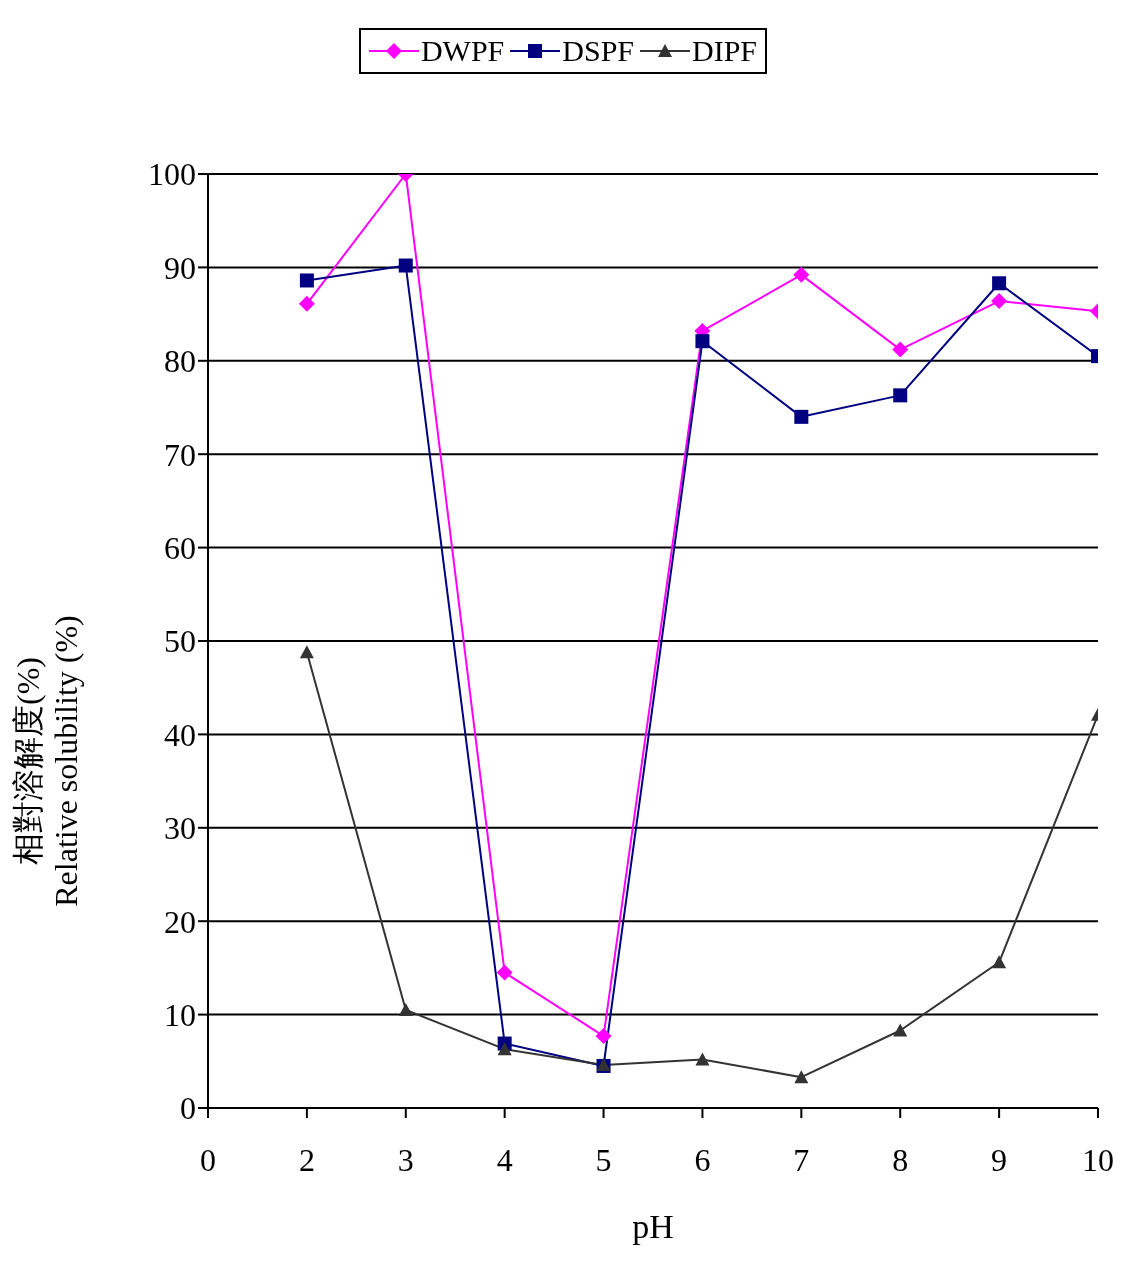 The height and width of the screenshot is (1266, 1128). Describe the element at coordinates (180, 734) in the screenshot. I see `y-tick-label: 40` at that location.